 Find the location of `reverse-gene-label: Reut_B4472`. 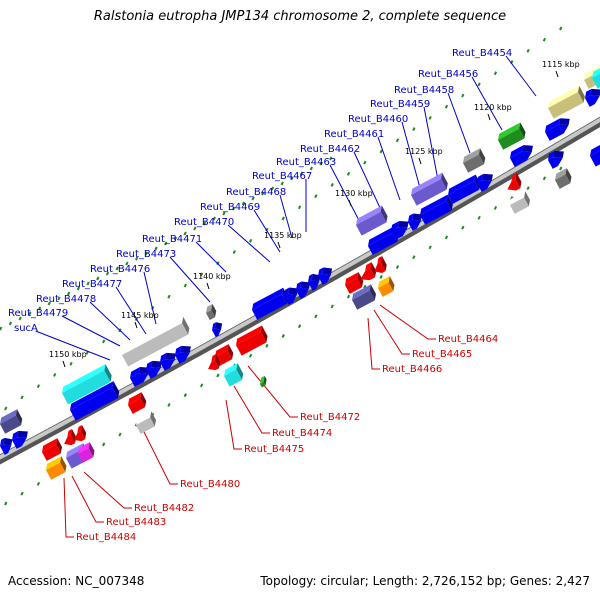

reverse-gene-label: Reut_B4472 is located at coordinates (330, 417).